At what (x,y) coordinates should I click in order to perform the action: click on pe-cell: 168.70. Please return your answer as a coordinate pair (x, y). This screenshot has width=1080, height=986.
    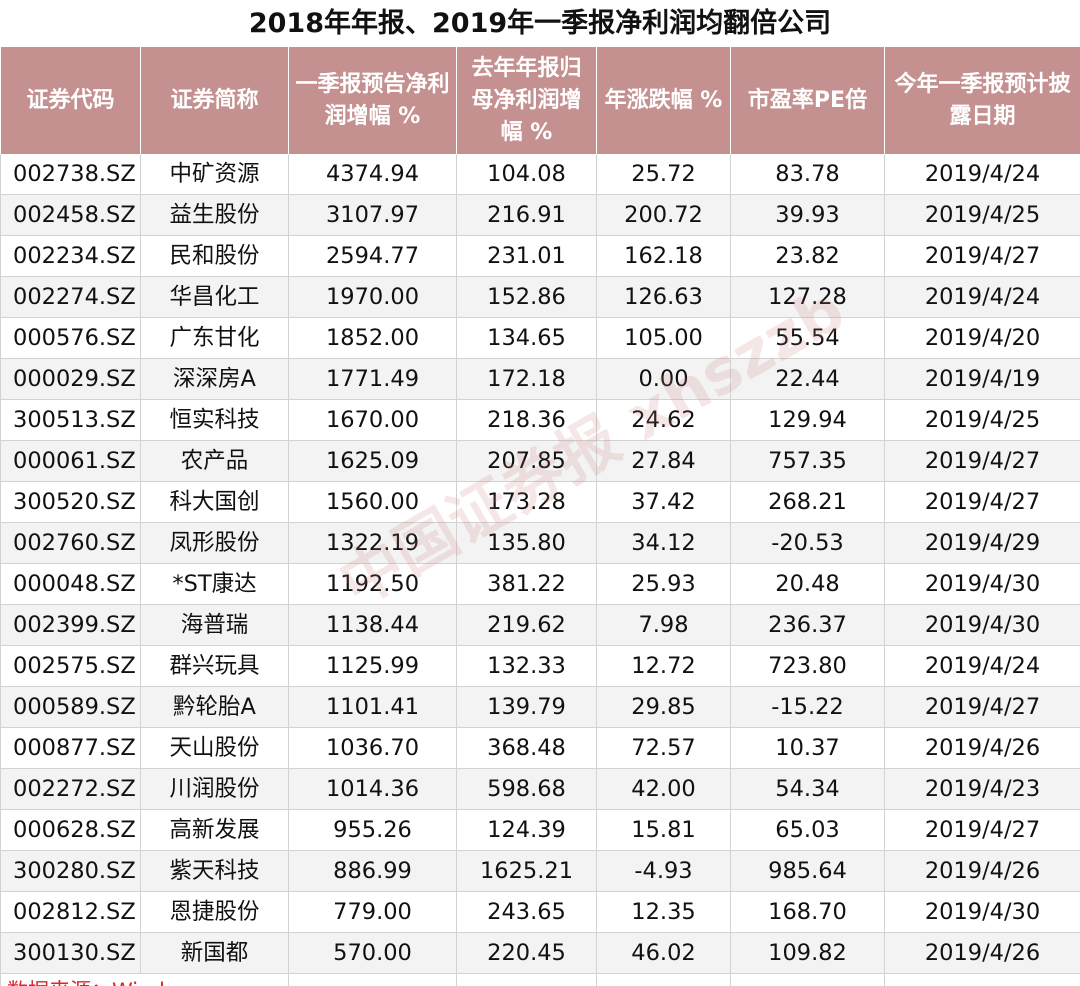
    Looking at the image, I should click on (807, 912).